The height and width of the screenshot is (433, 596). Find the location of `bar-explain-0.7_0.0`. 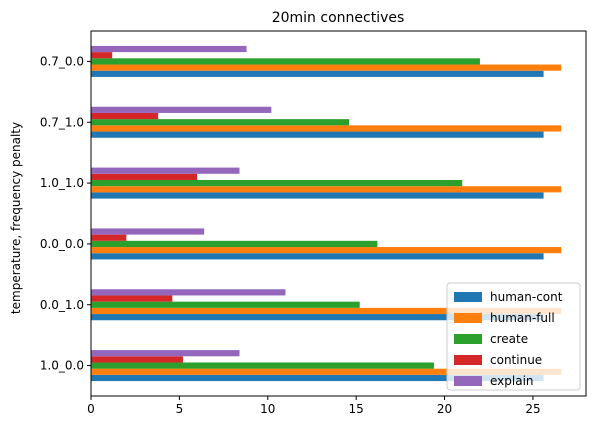

bar-explain-0.7_0.0 is located at coordinates (169, 49).